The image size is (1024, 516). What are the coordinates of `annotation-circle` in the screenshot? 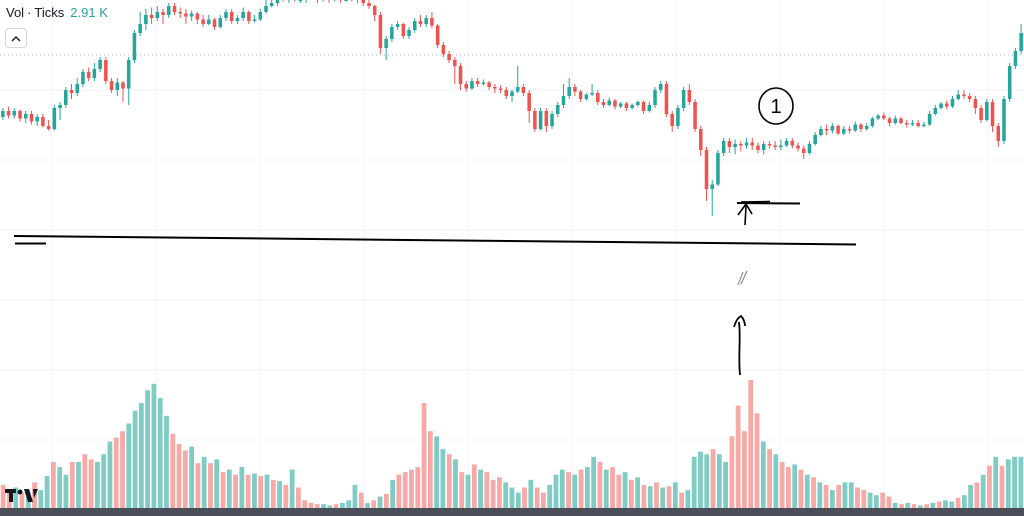 It's located at (776, 106).